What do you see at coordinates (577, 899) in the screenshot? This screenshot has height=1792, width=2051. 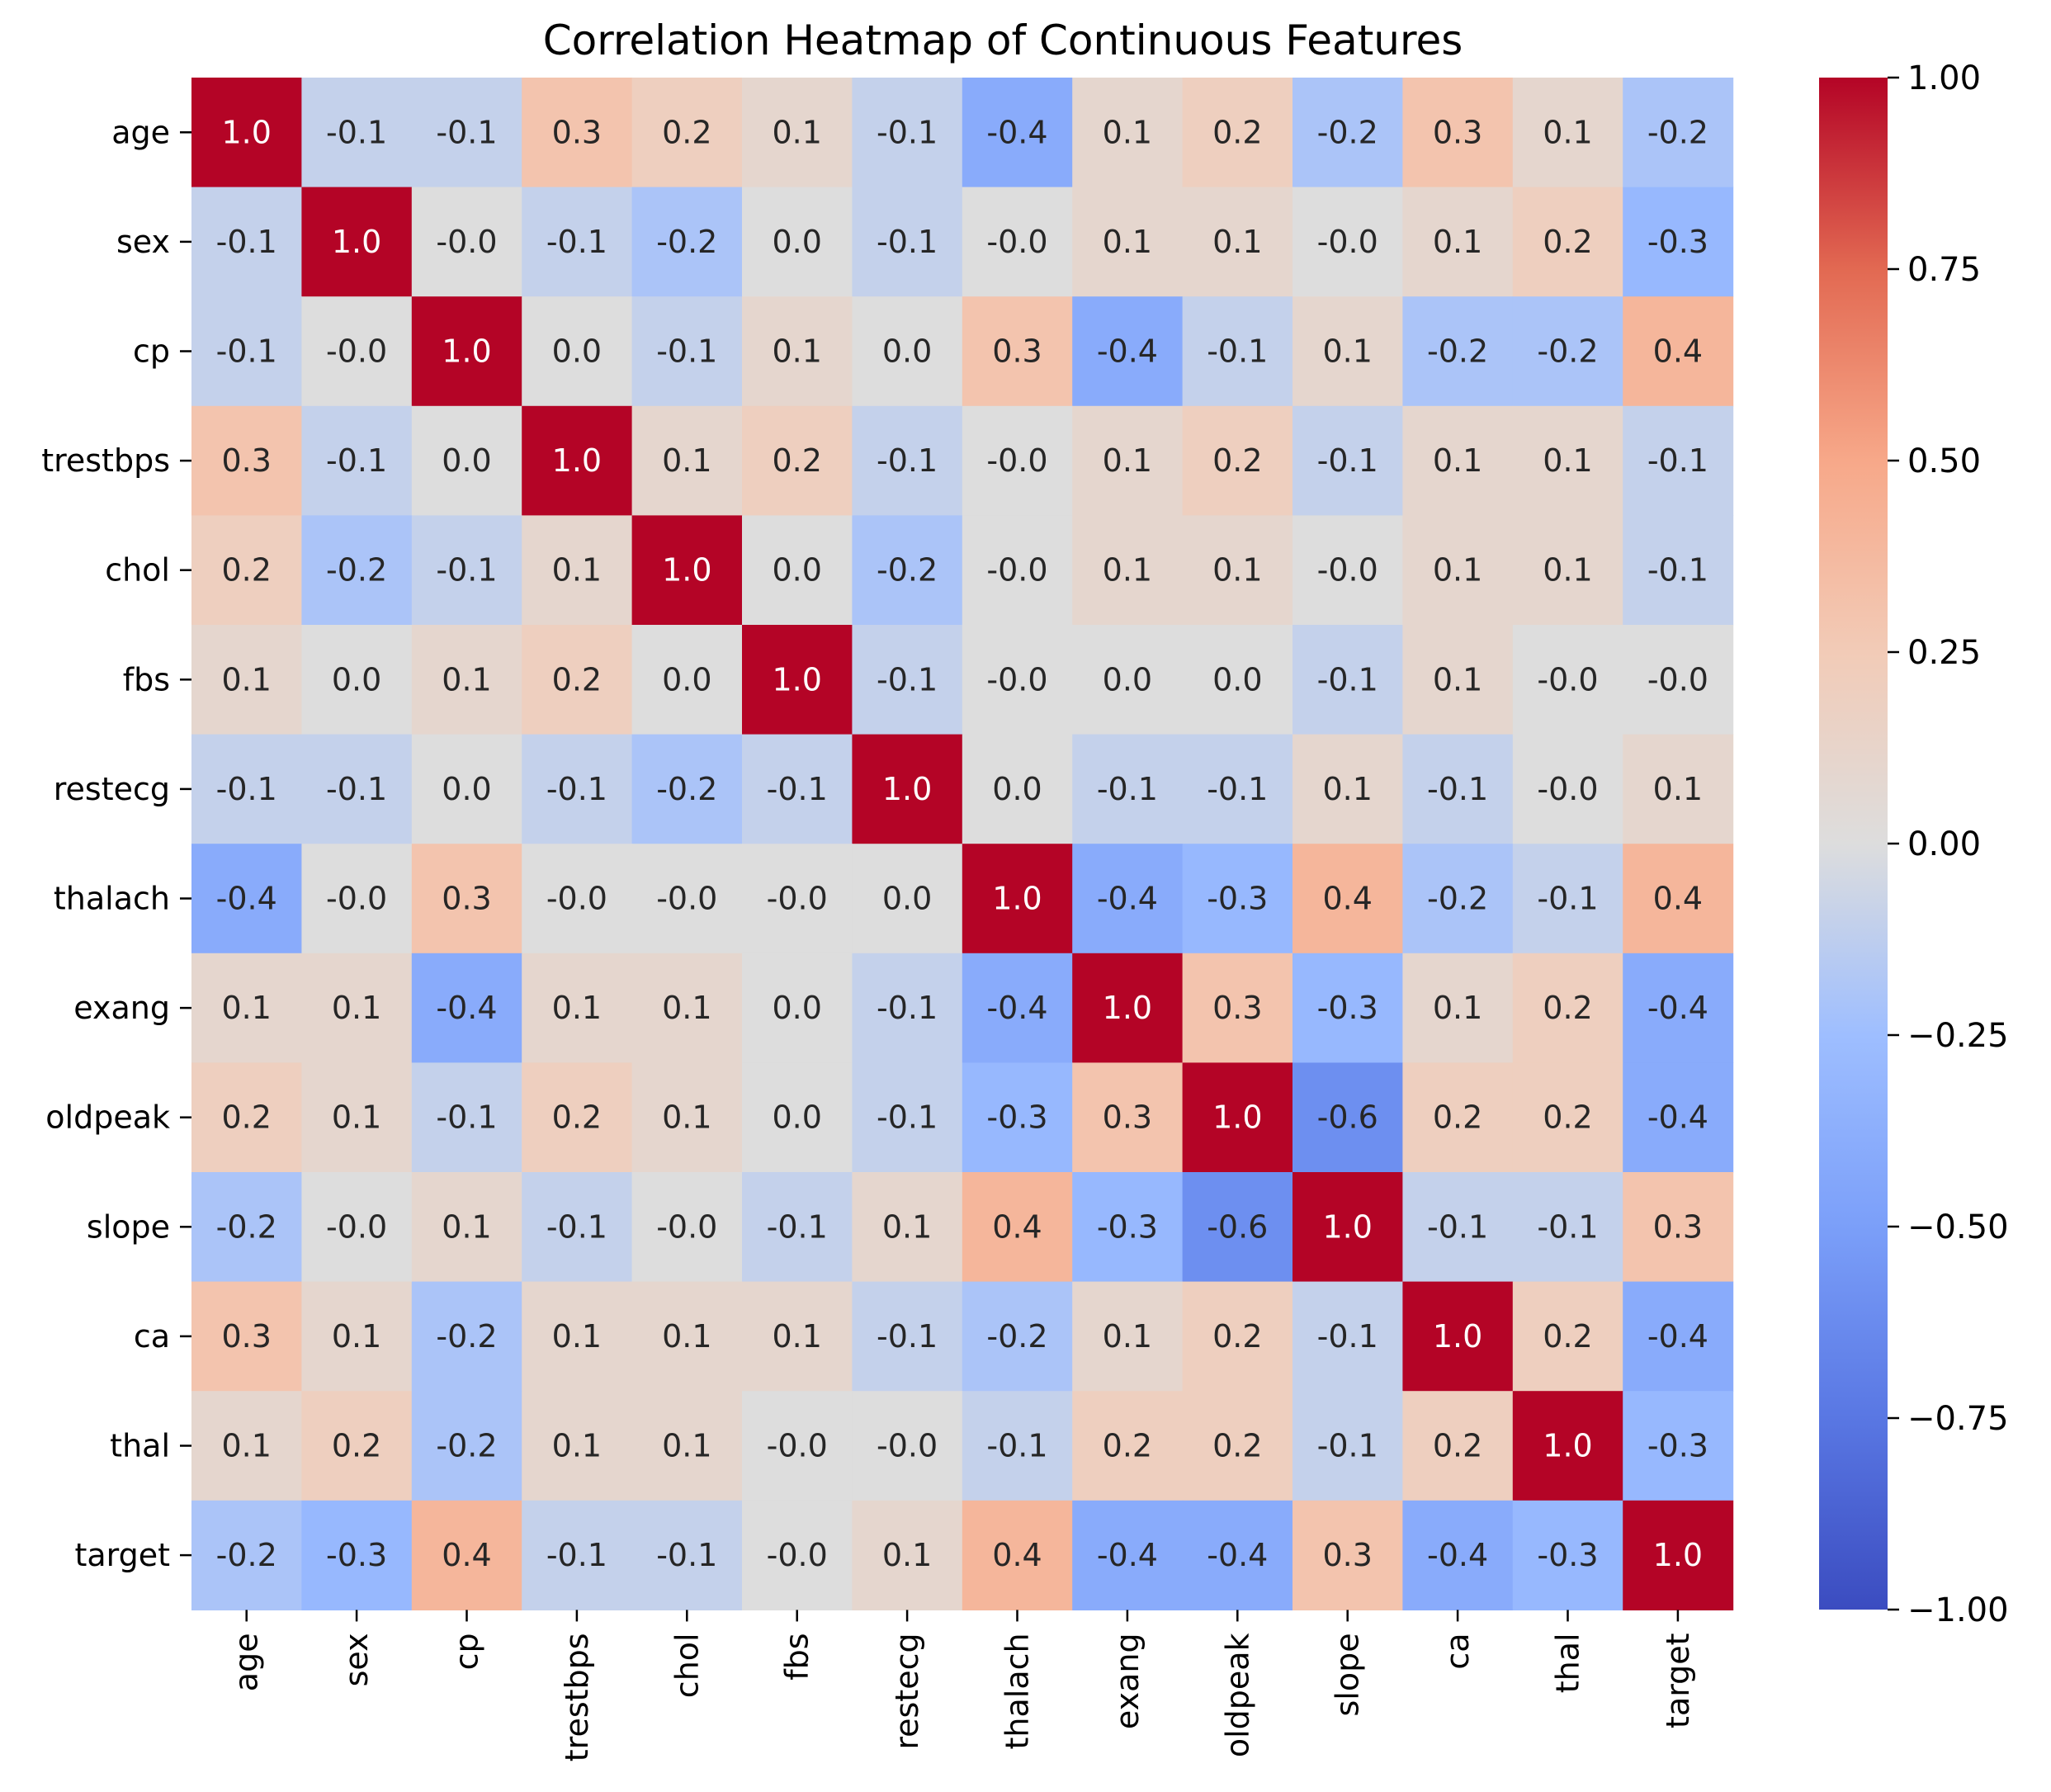 I see `heatmap-cell-thalach-trestbps` at bounding box center [577, 899].